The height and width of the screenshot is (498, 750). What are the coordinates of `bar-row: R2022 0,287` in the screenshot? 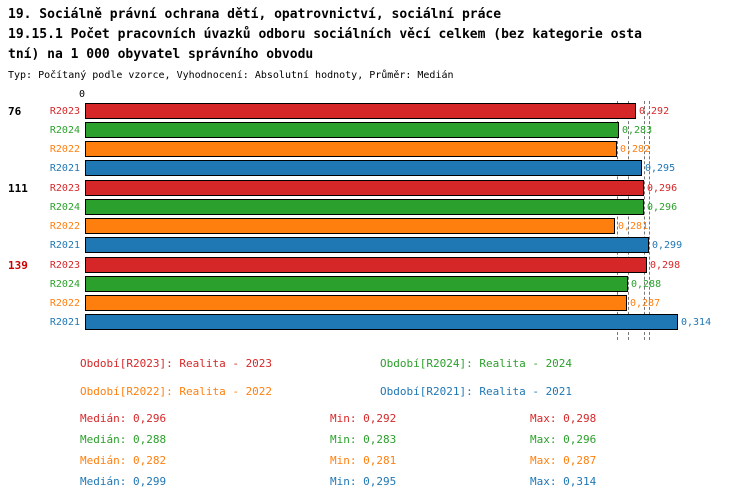 It's located at (375, 303).